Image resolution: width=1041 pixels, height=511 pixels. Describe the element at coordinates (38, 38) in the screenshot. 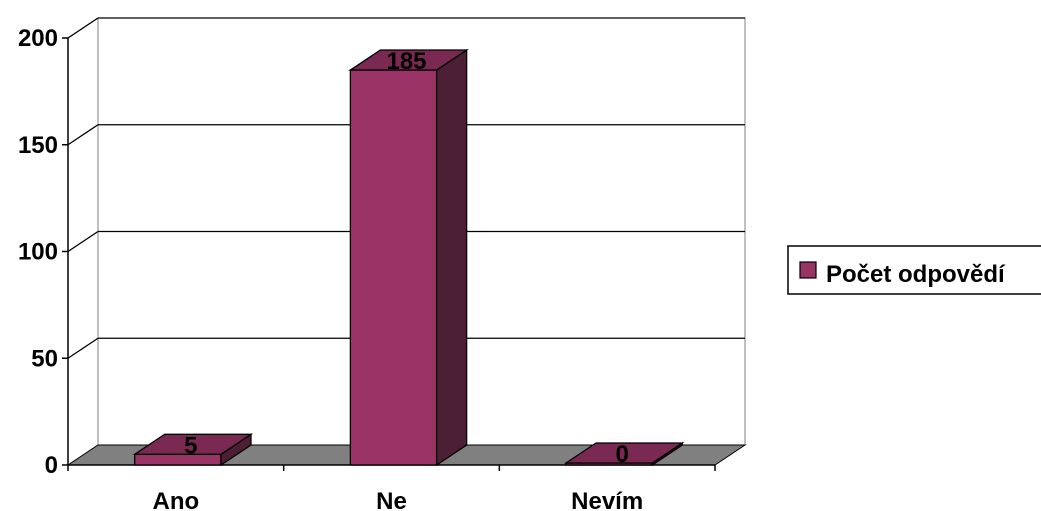

I see `y-tick-label: 200` at that location.